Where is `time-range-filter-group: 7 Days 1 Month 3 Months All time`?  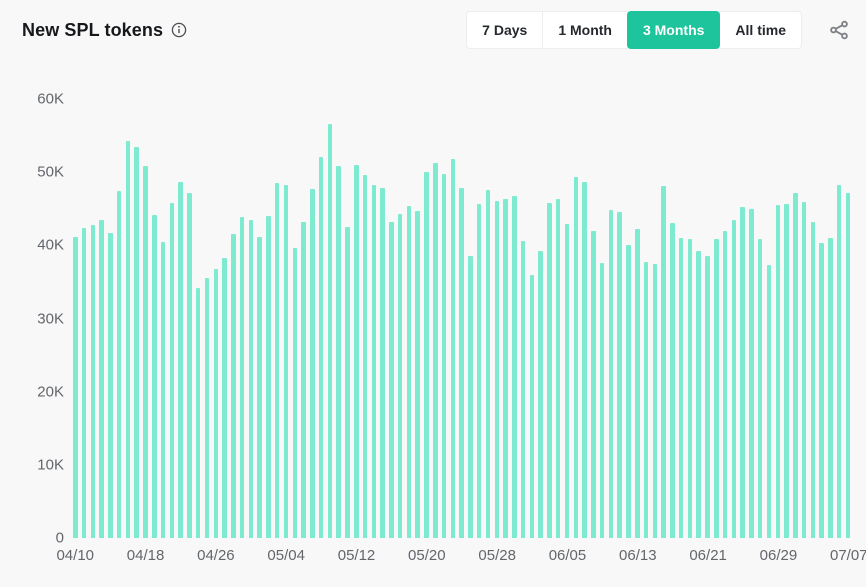
time-range-filter-group: 7 Days 1 Month 3 Months All time is located at coordinates (634, 30).